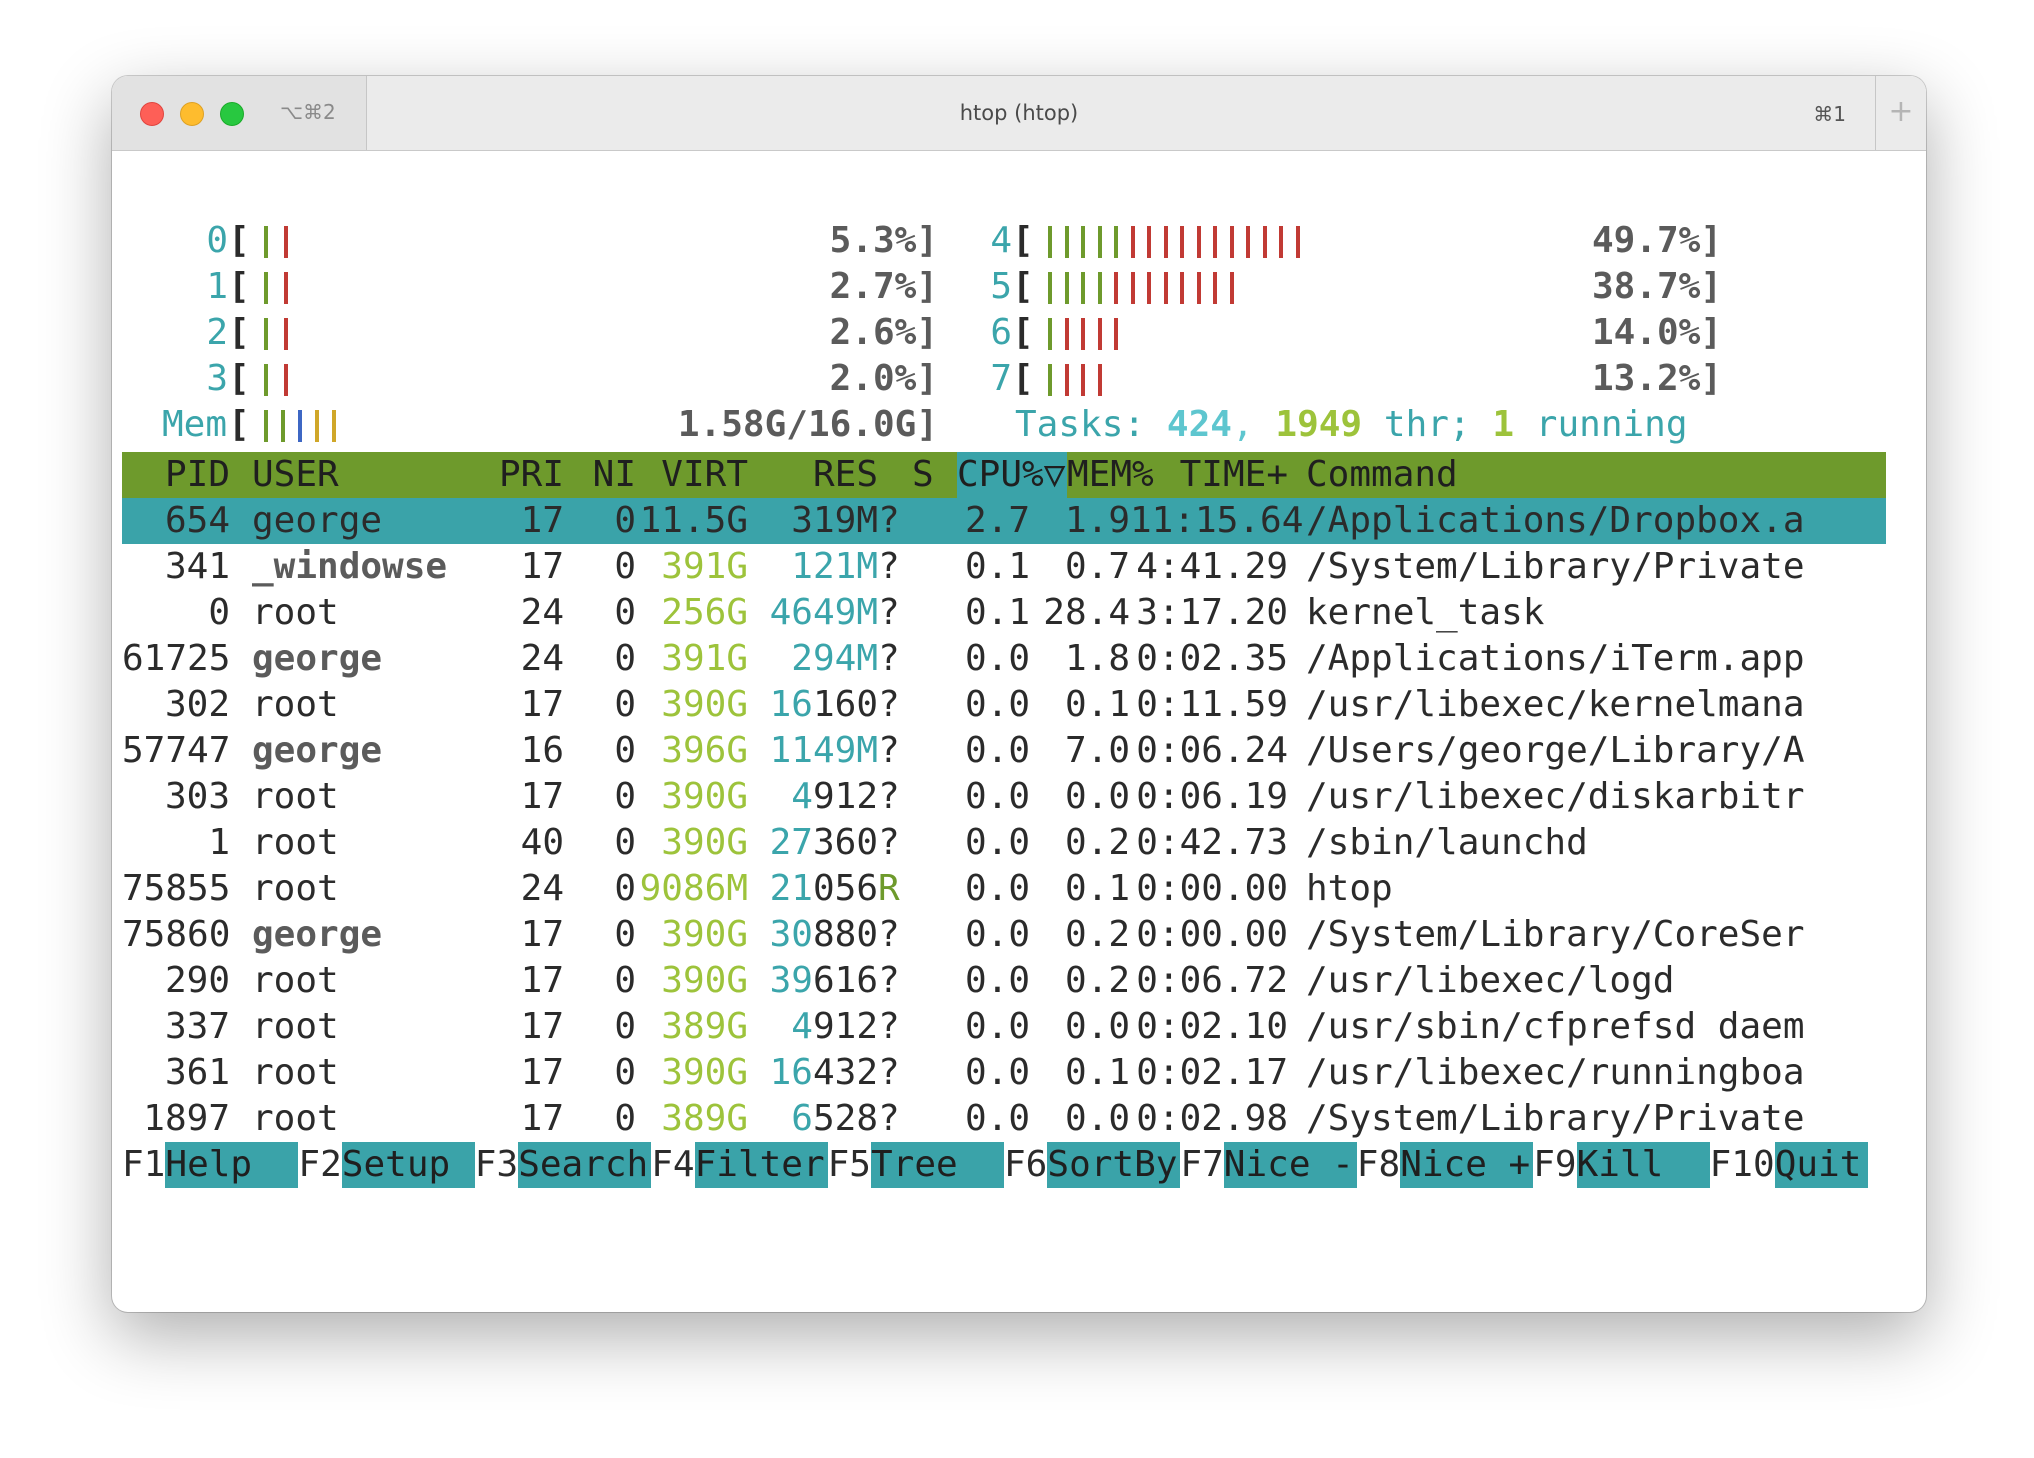 The width and height of the screenshot is (2034, 1458). Describe the element at coordinates (813, 889) in the screenshot. I see `res: 21056` at that location.